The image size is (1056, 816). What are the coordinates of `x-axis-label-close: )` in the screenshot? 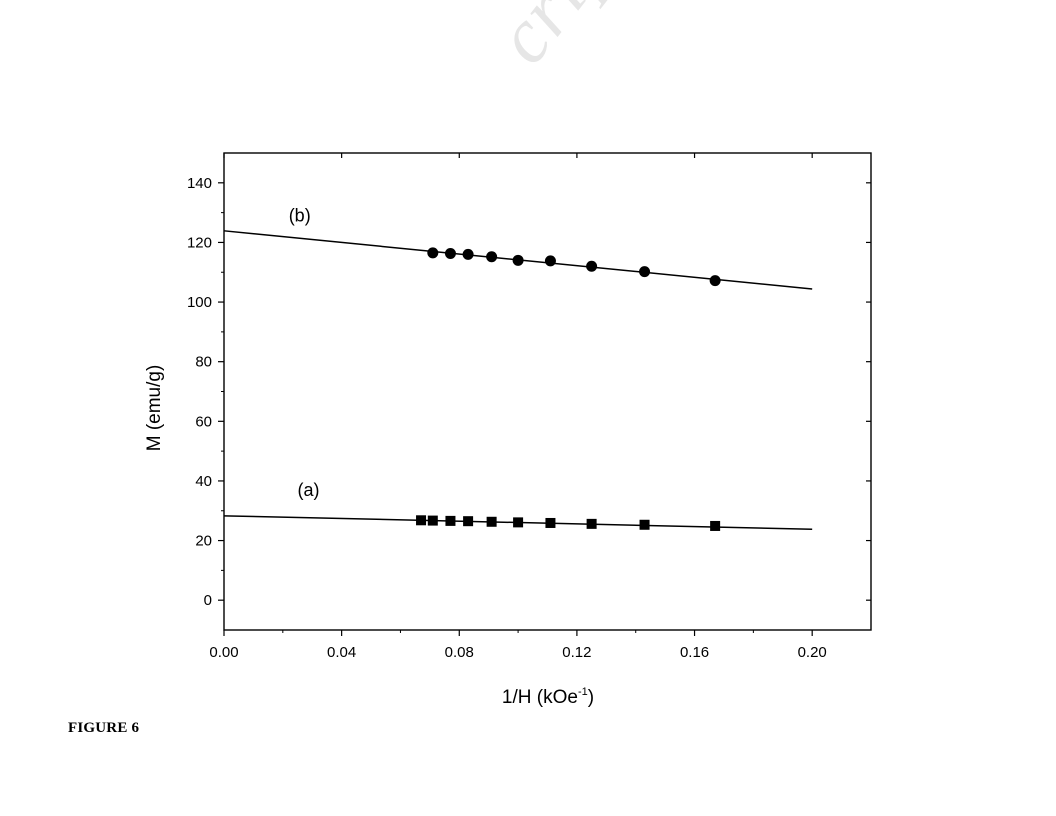 It's located at (591, 697).